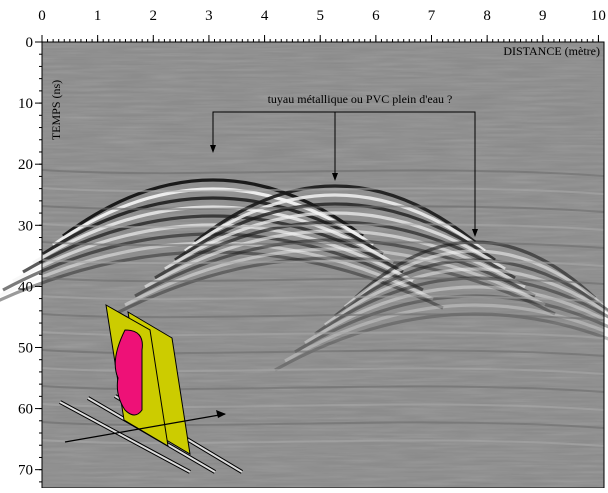  What do you see at coordinates (56, 110) in the screenshot?
I see `y-axis-label: TEMPS (ns)` at bounding box center [56, 110].